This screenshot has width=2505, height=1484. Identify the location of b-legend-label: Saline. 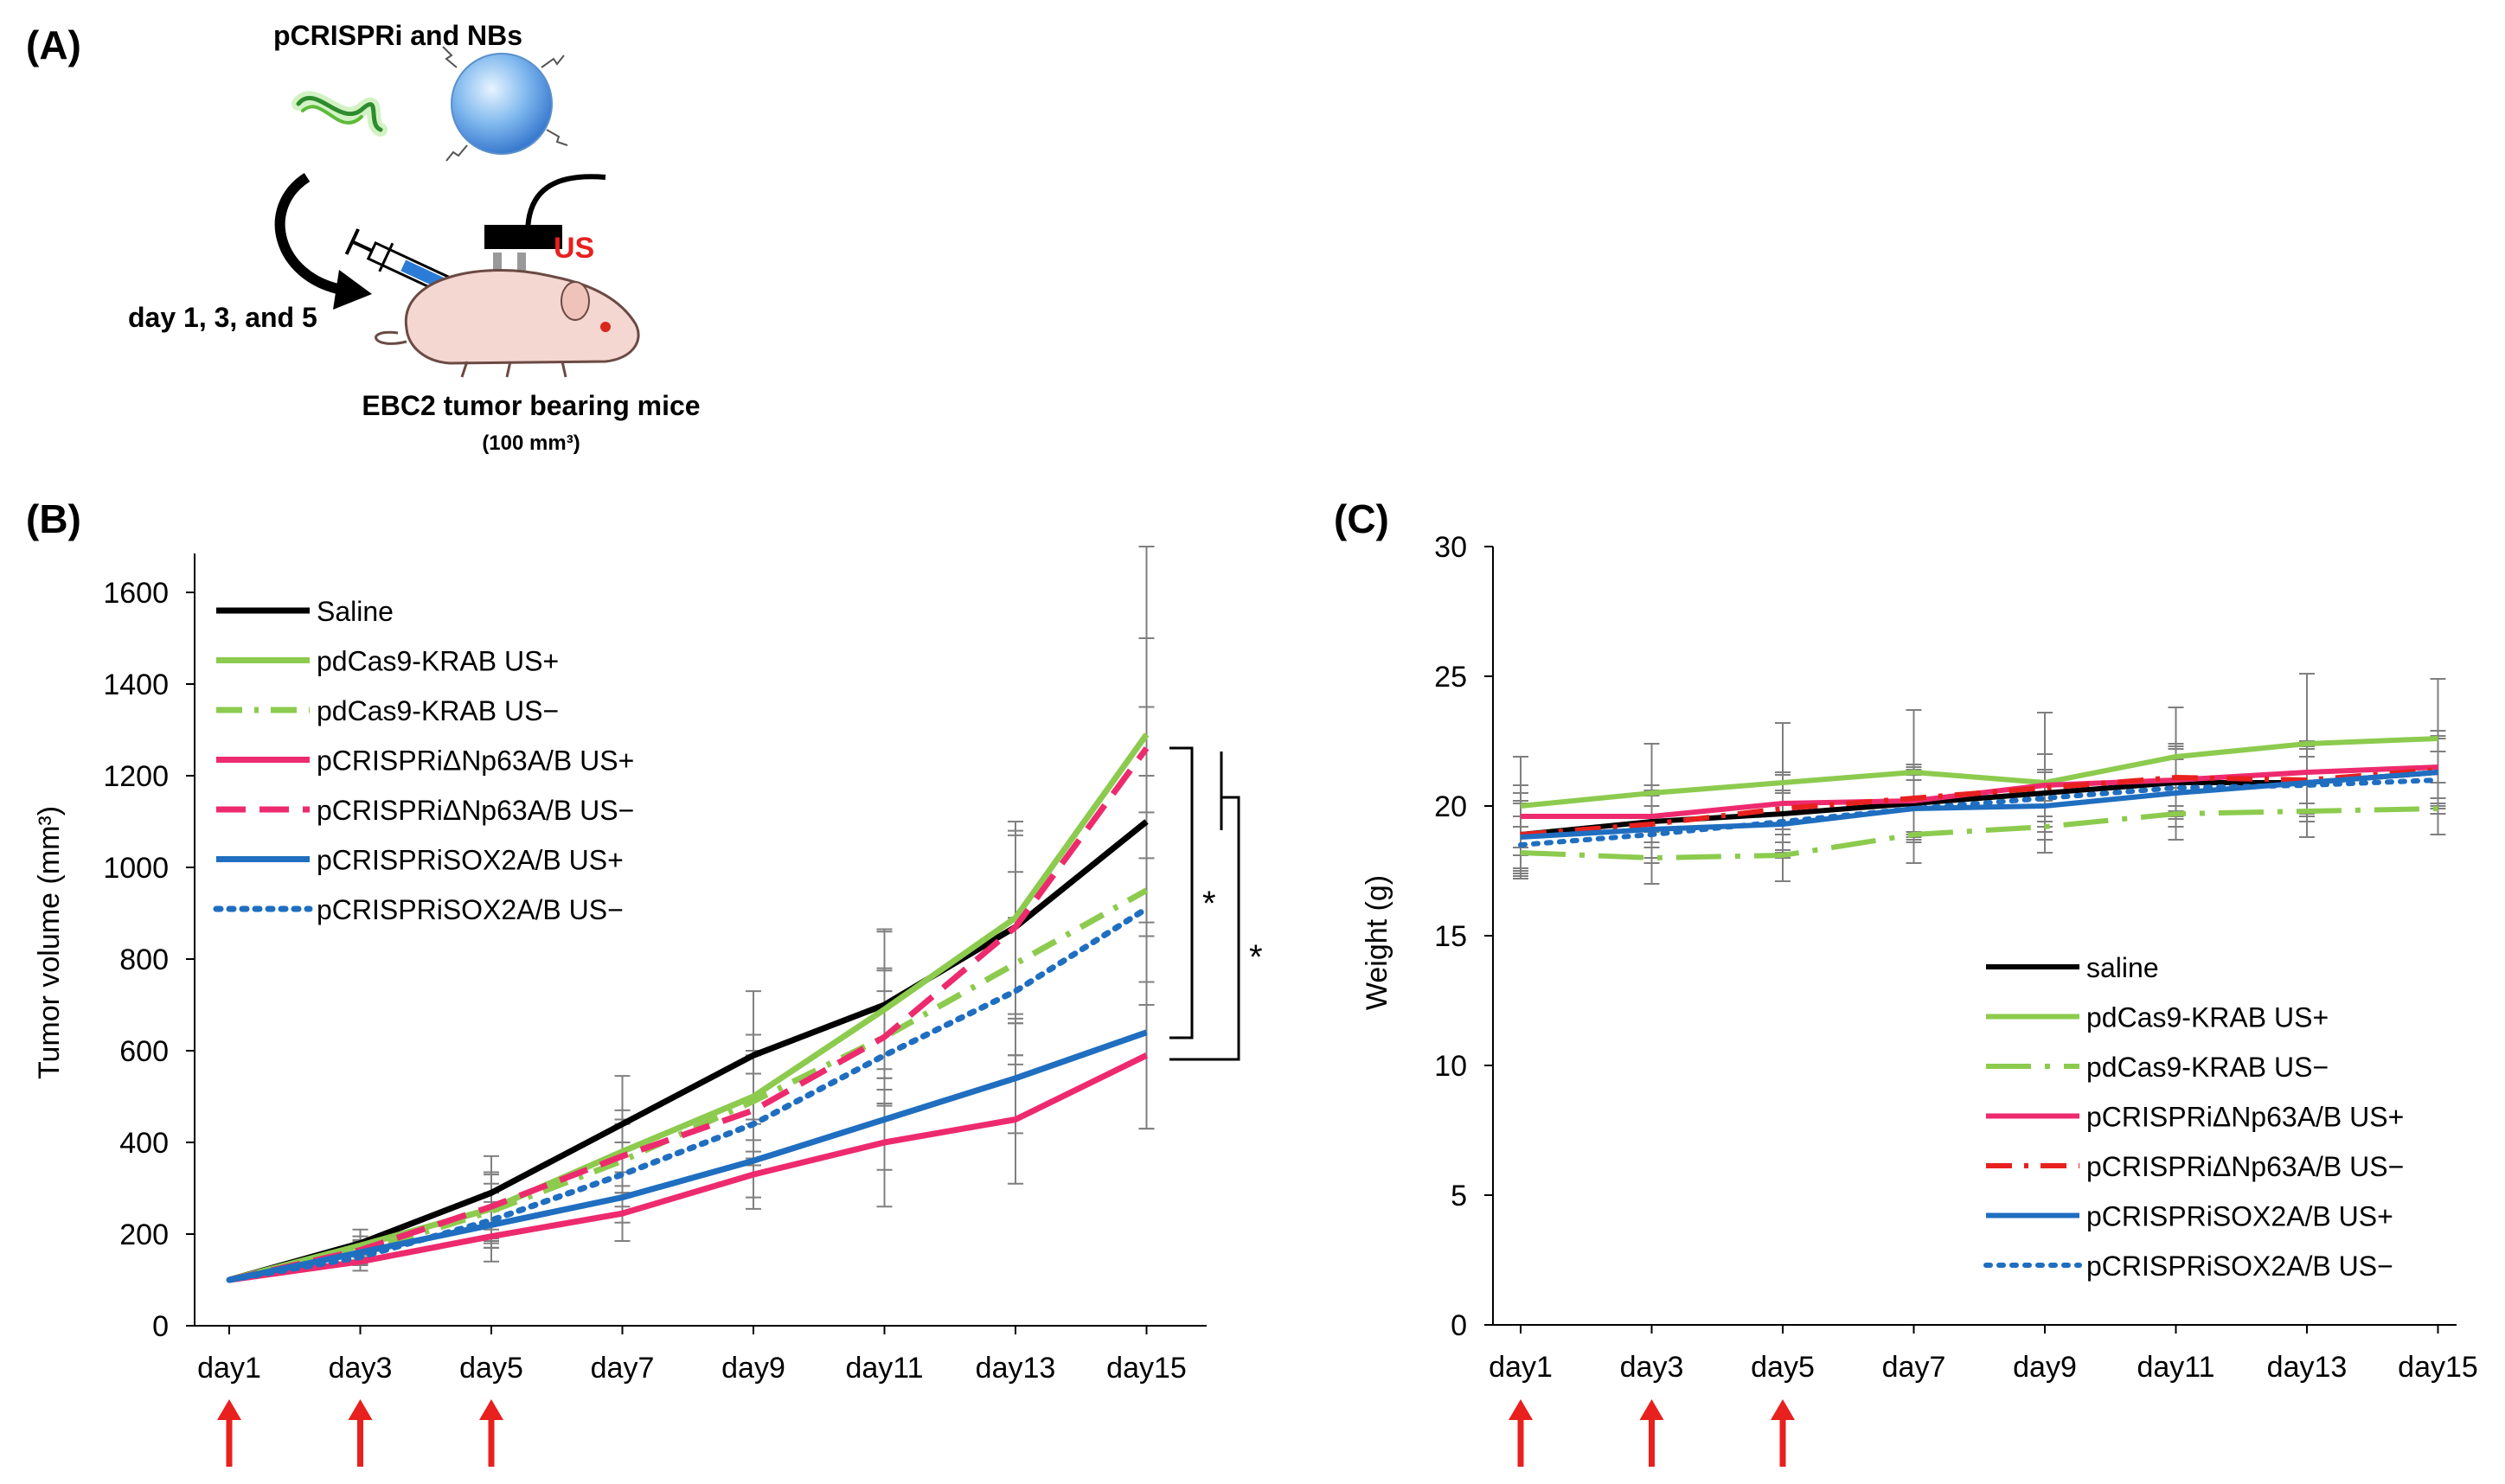
(355, 612).